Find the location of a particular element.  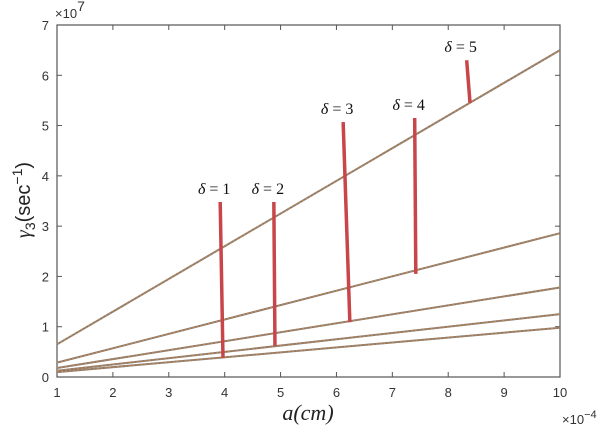

y-axis-title-subscript: 3 is located at coordinates (30, 226).